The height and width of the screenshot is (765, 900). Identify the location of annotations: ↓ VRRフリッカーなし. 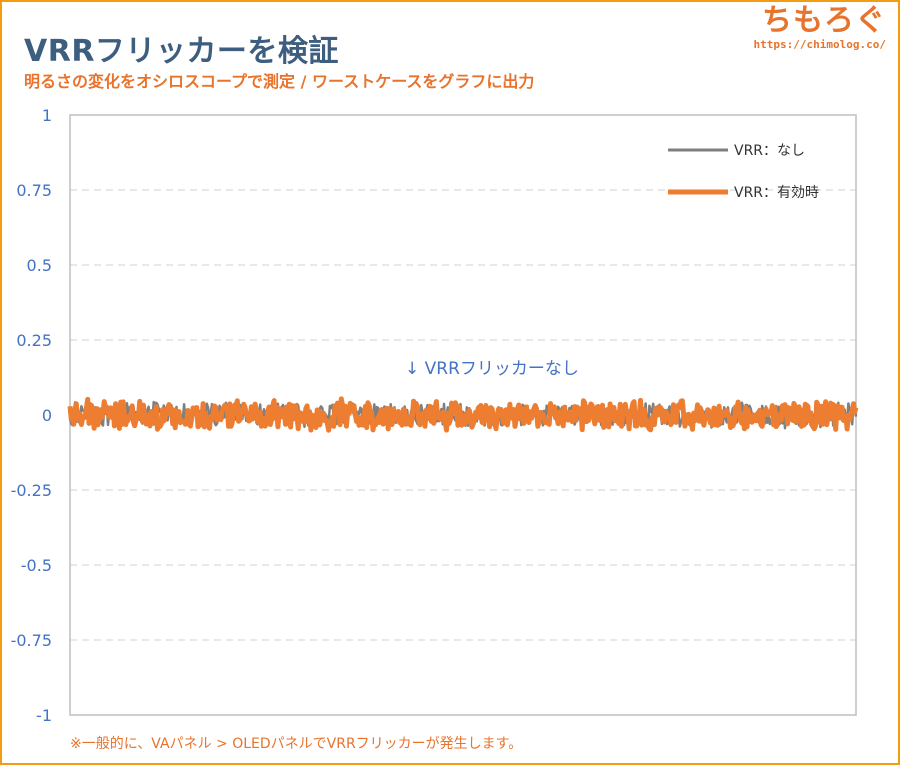
(492, 369).